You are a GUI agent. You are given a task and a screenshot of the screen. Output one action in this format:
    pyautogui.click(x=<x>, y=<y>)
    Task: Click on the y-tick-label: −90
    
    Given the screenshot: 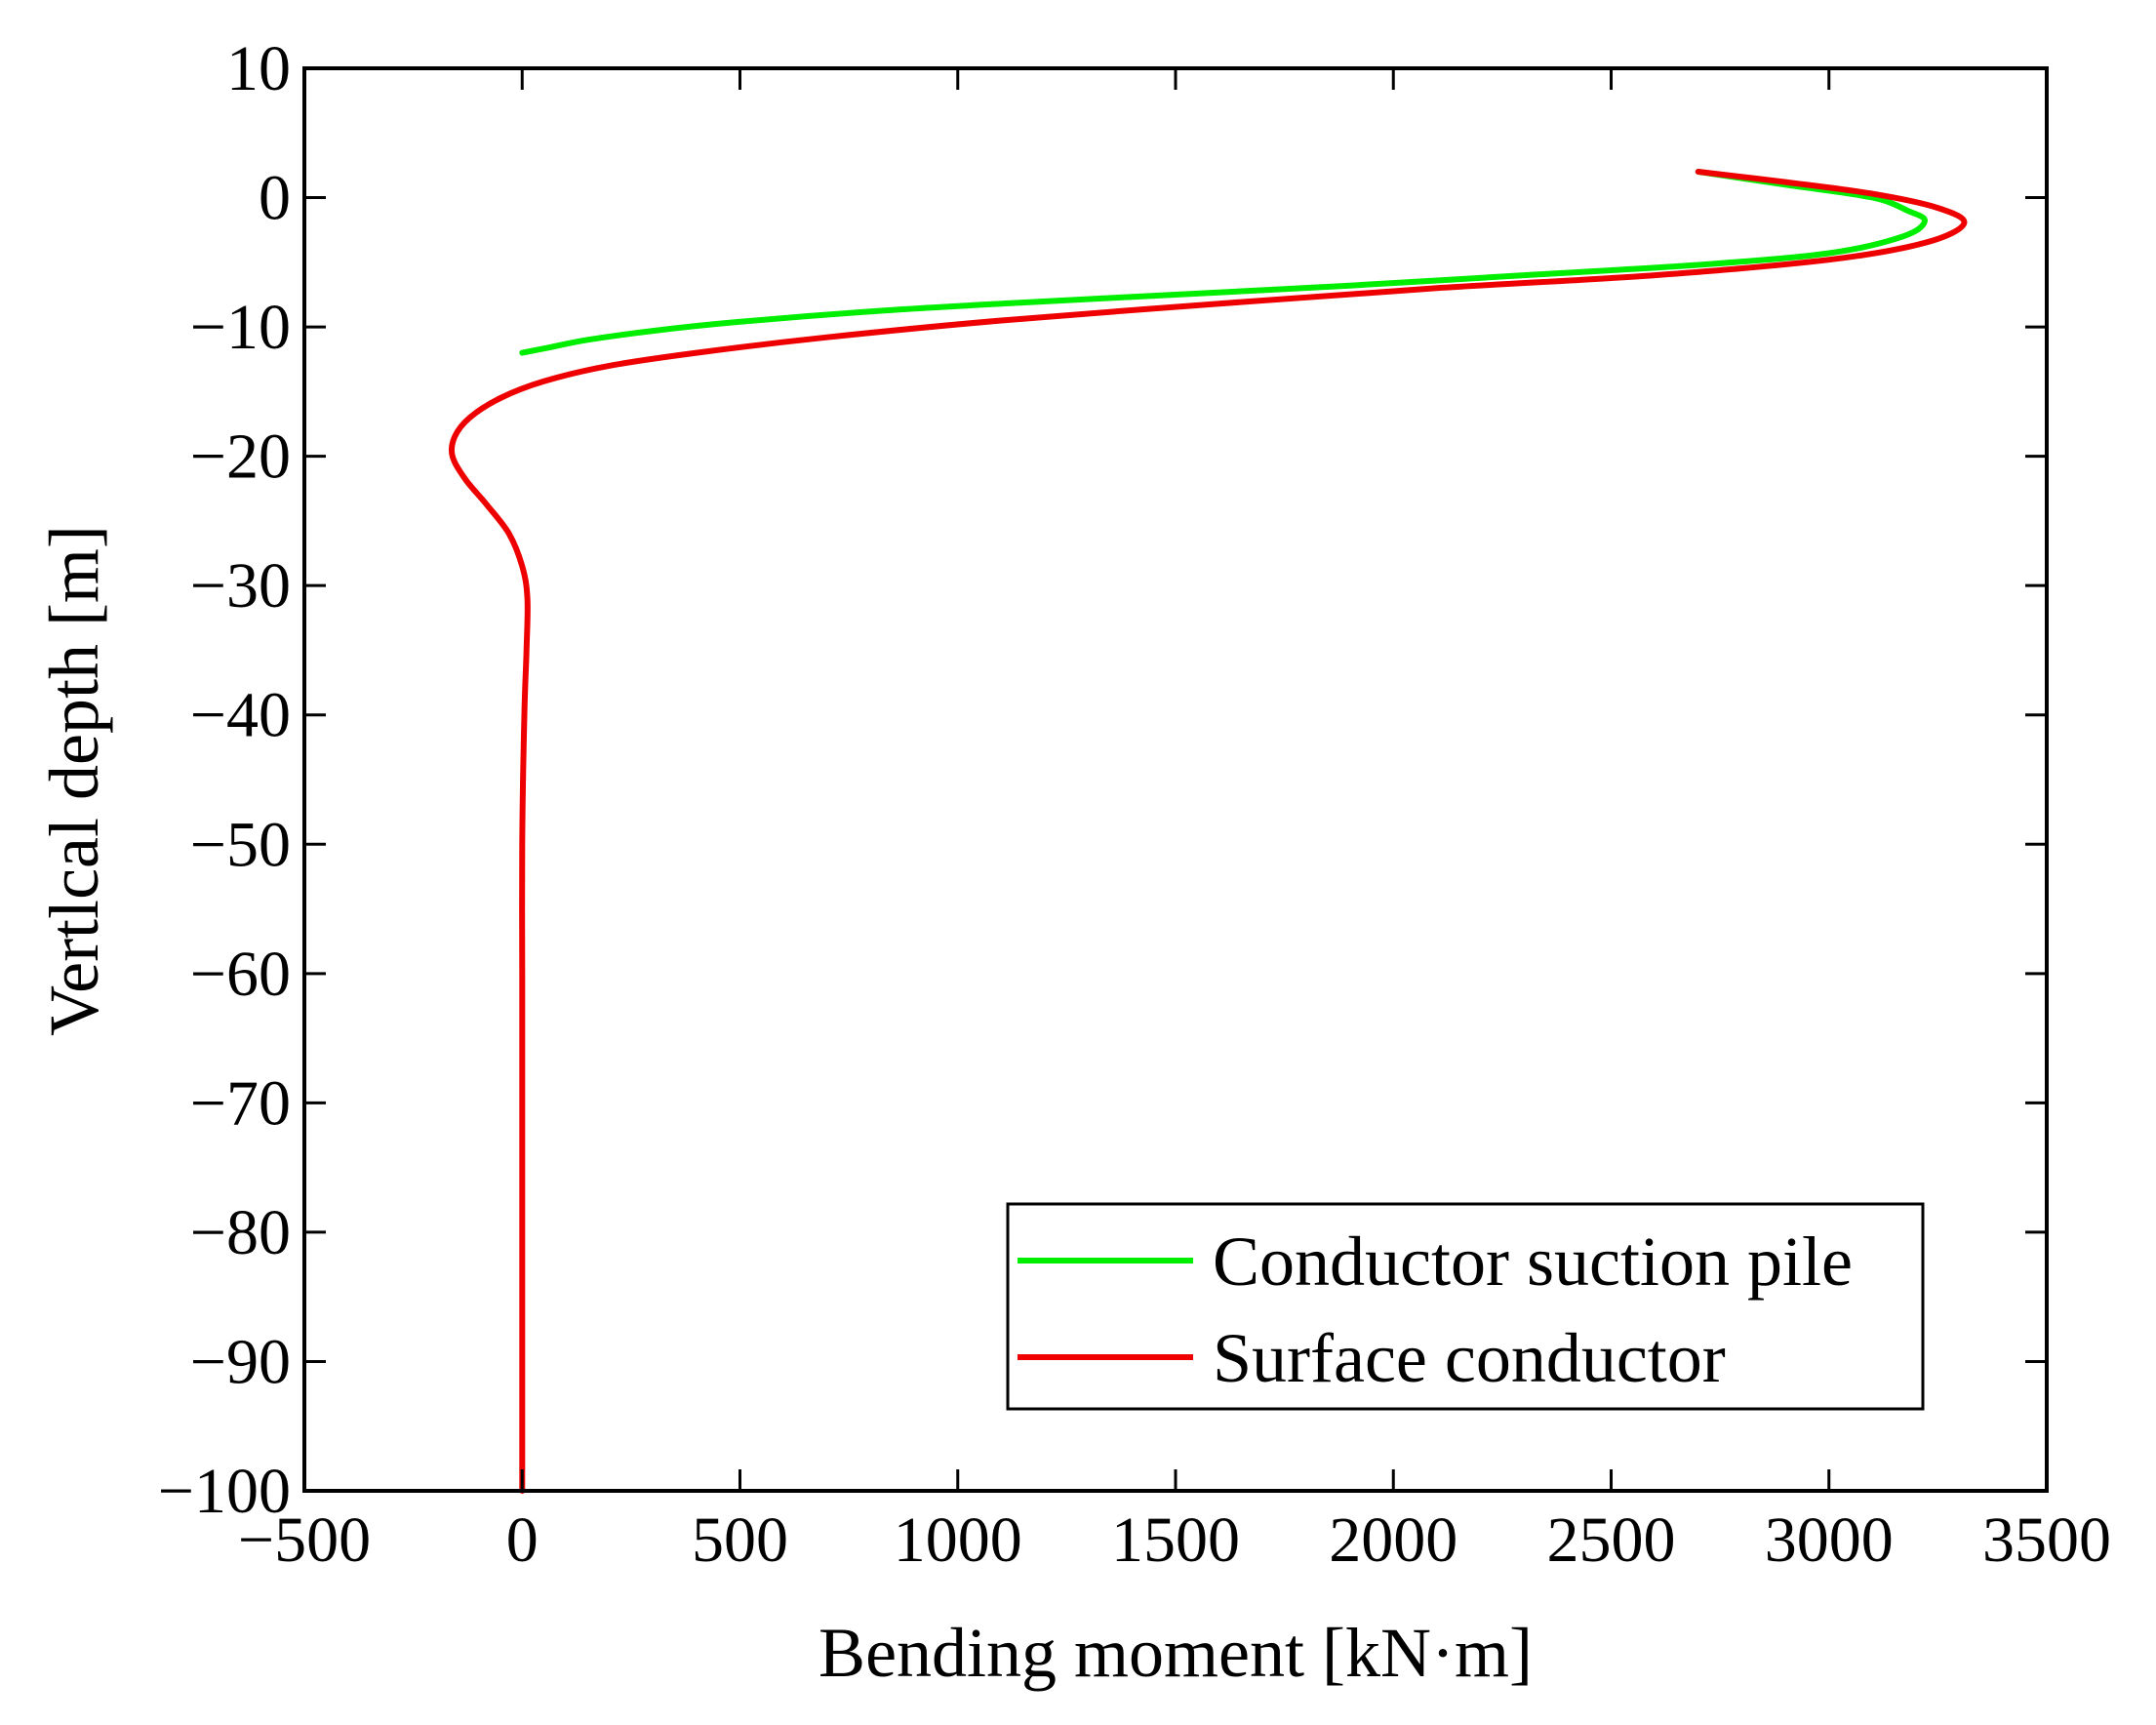 What is the action you would take?
    pyautogui.click(x=240, y=1362)
    